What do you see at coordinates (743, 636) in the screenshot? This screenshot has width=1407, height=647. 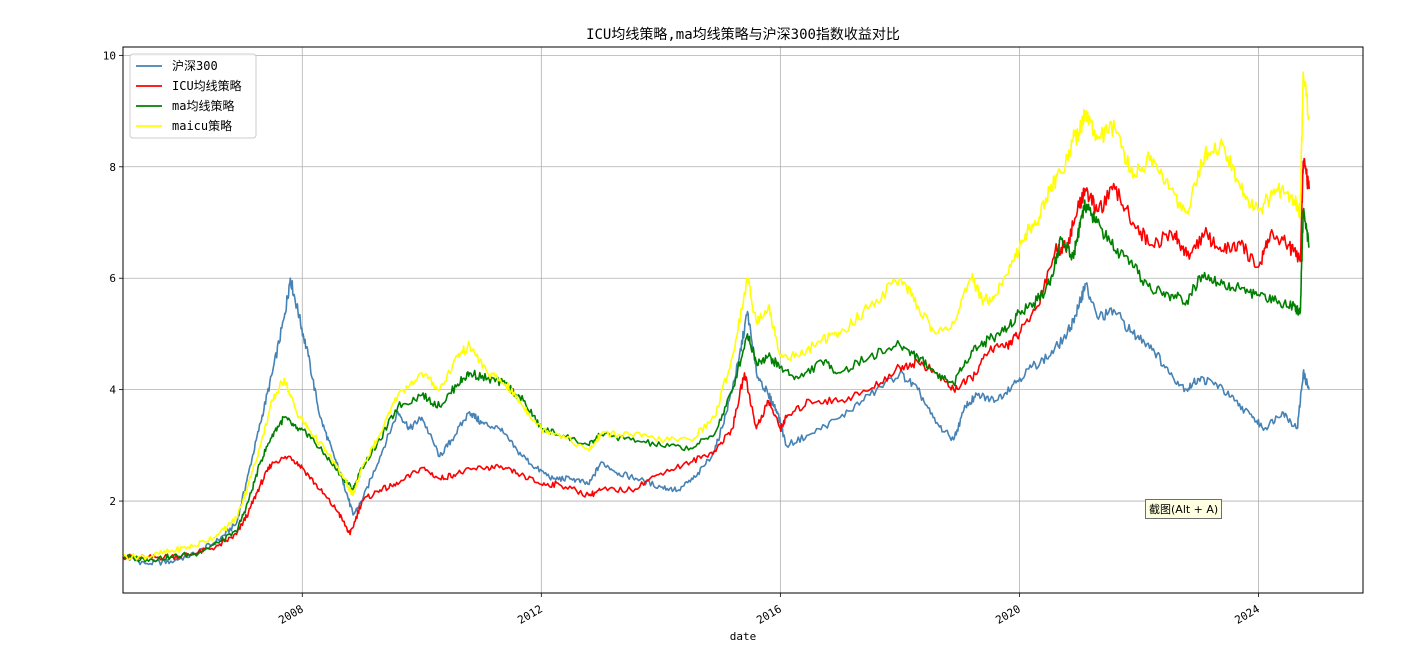 I see `x-axis-label: date` at bounding box center [743, 636].